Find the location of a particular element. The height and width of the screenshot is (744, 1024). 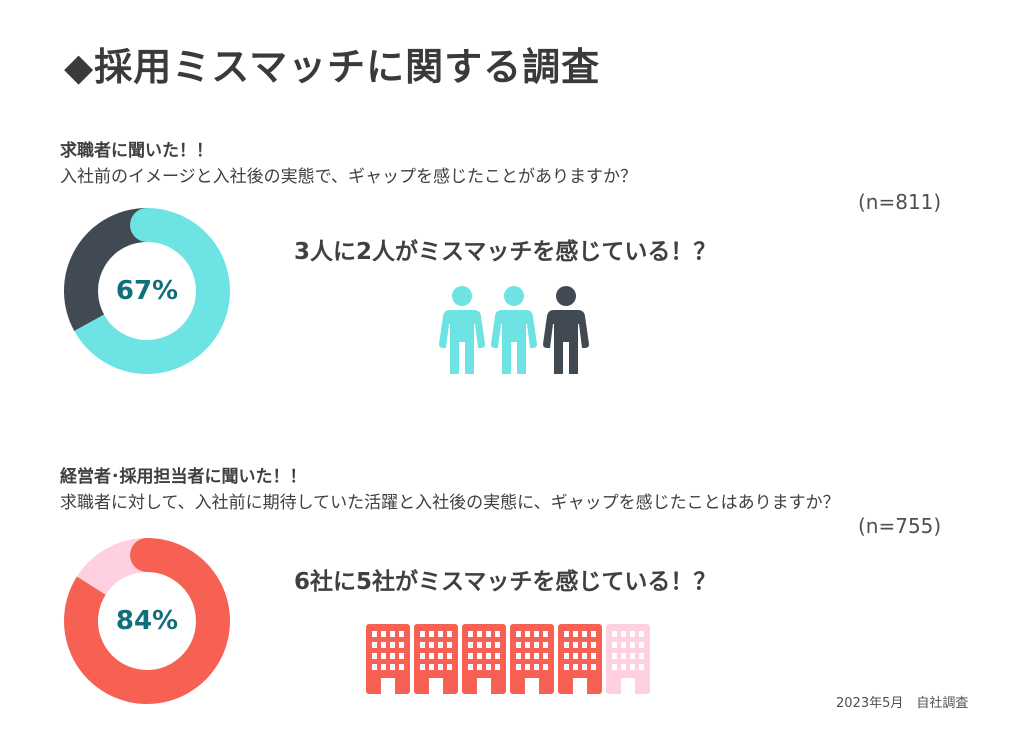

donut1-slice-other is located at coordinates (106, 269).